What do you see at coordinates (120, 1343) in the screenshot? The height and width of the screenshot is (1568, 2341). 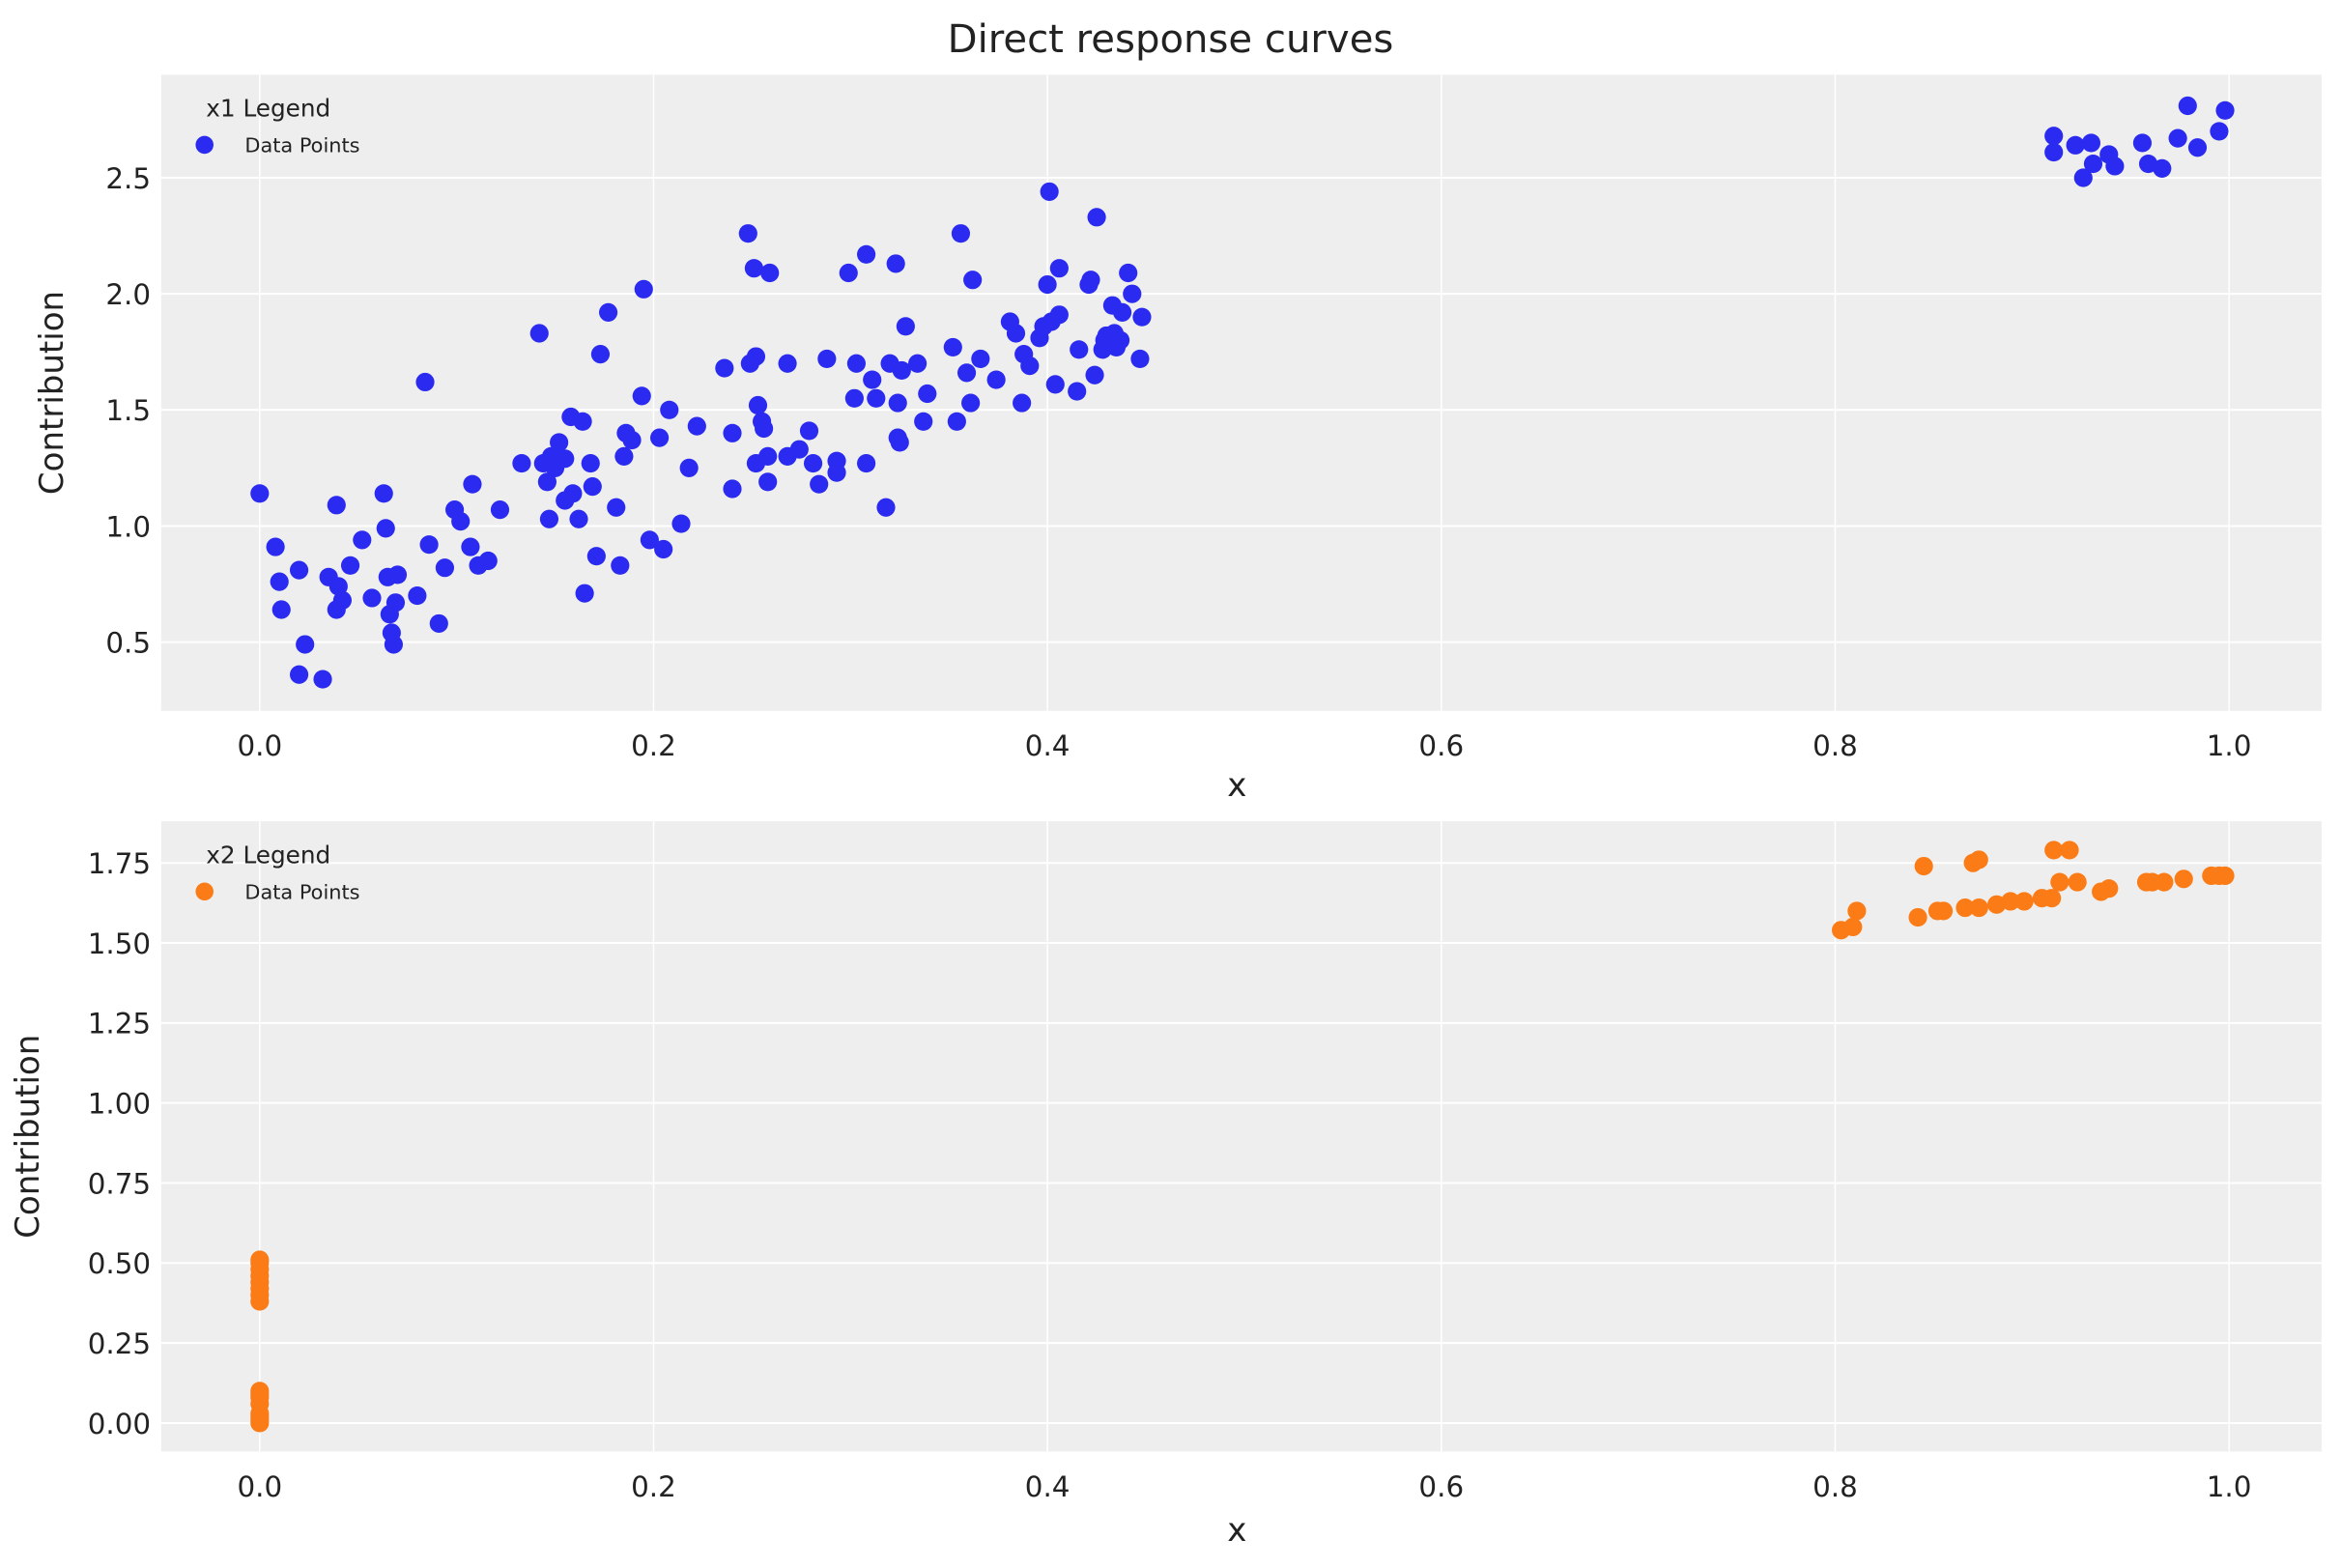 I see `y-tick-label: 0.25` at bounding box center [120, 1343].